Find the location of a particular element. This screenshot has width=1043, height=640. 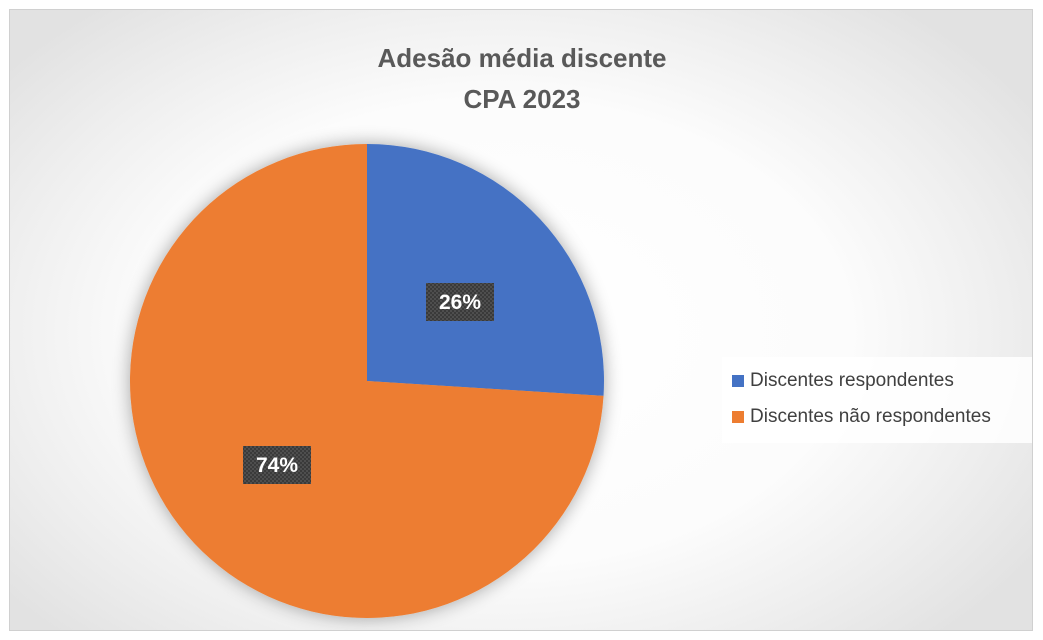

legend-swatch-respondentes is located at coordinates (738, 381).